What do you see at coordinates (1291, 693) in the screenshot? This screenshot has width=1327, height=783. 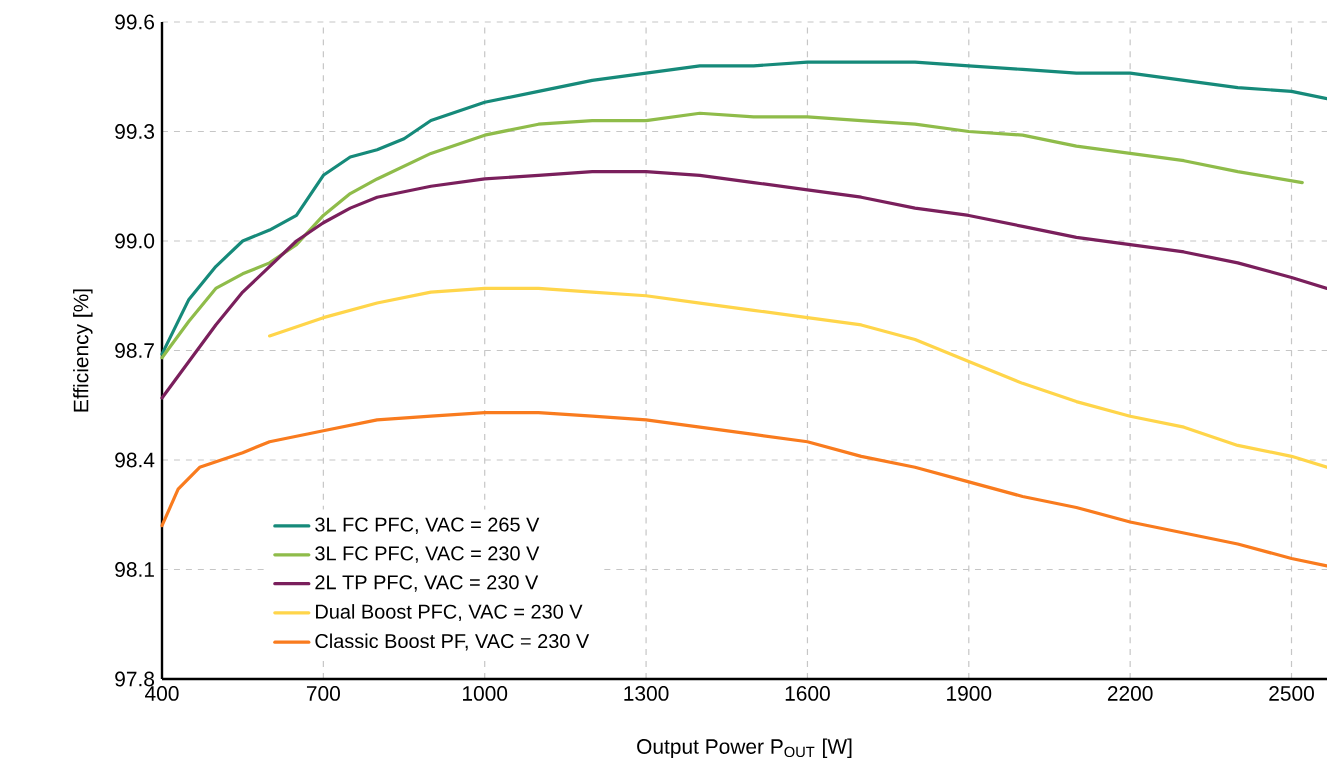 I see `x-tick-label: 2500` at bounding box center [1291, 693].